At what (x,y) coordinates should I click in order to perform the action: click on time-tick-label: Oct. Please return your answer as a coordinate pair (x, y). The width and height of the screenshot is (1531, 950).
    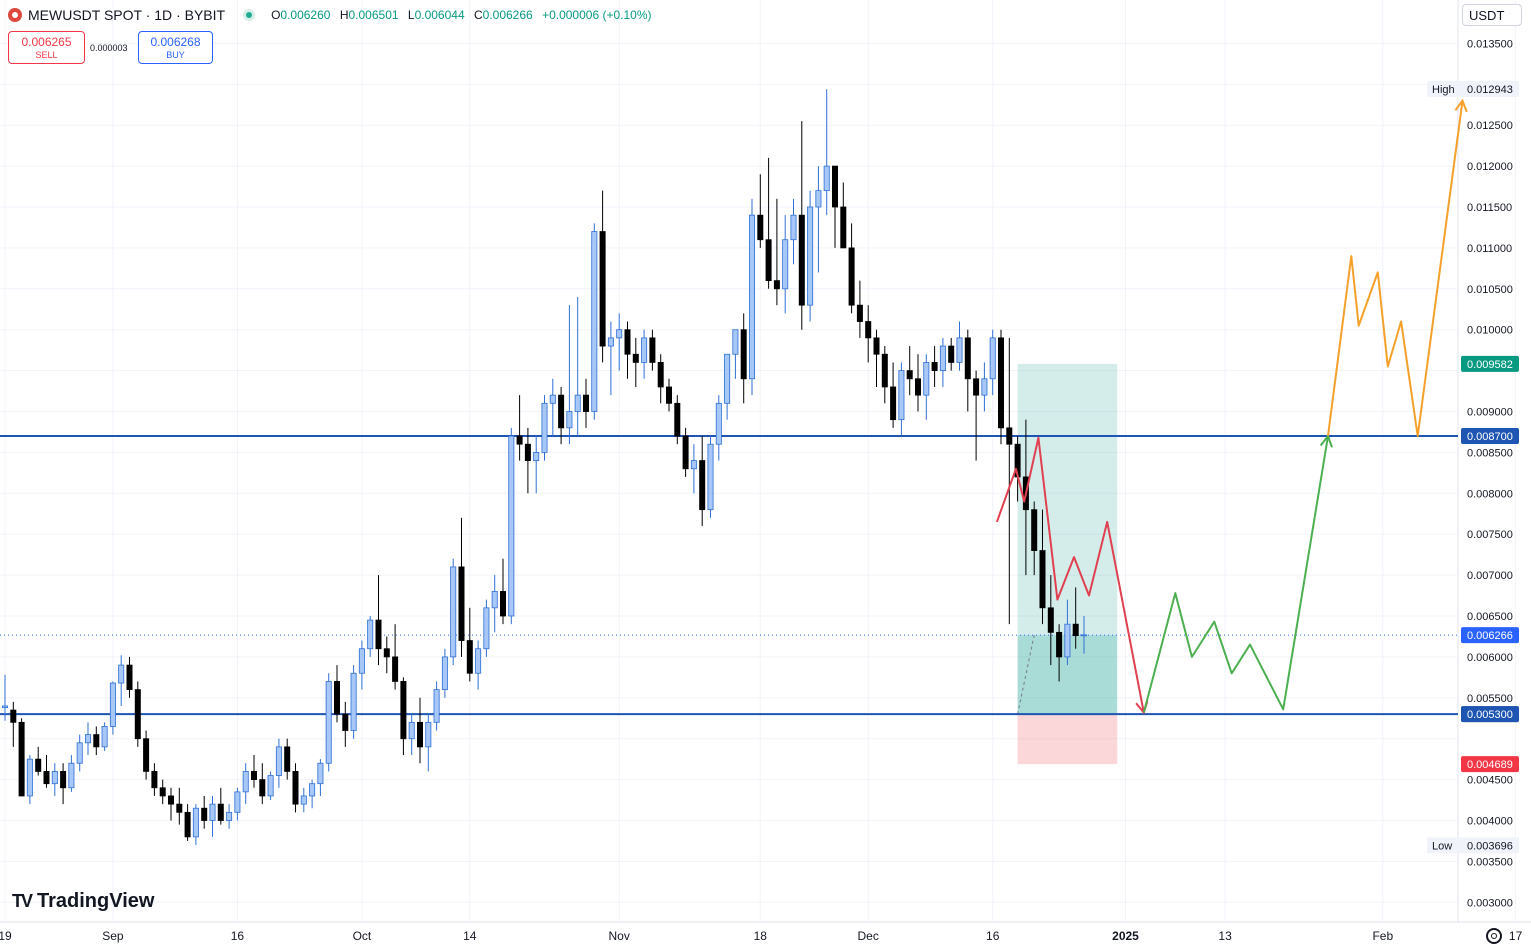
    Looking at the image, I should click on (362, 936).